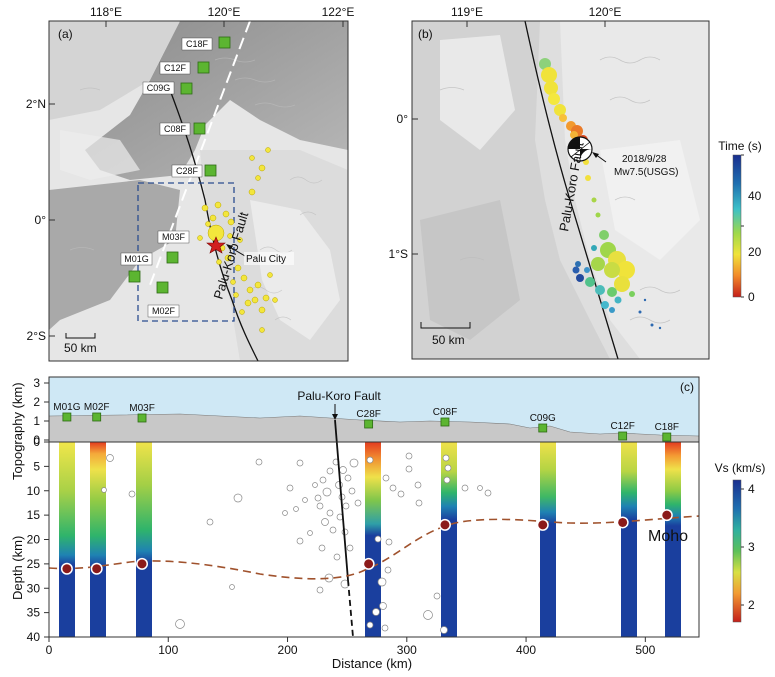 The height and width of the screenshot is (677, 775). I want to click on panel-b-axis-ticks: 119°E 120°E 0° 1°S, so click(505, 133).